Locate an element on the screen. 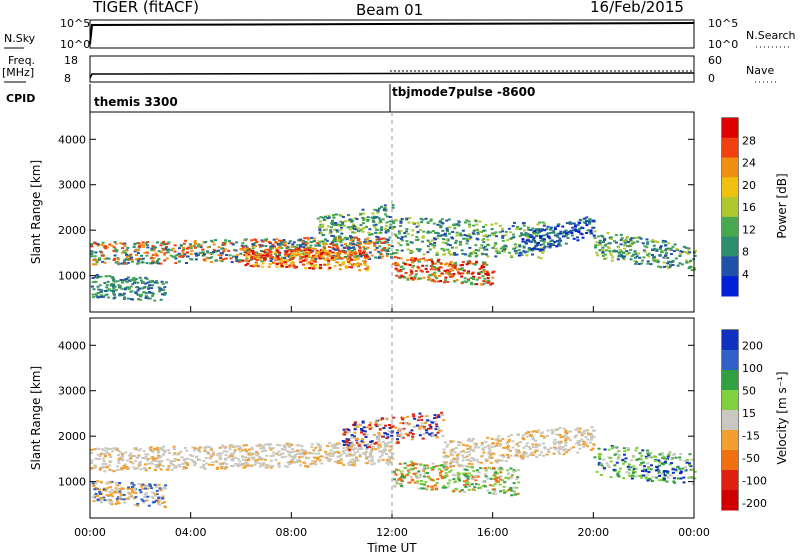 The height and width of the screenshot is (554, 800). colorbar-segment is located at coordinates (730, 266).